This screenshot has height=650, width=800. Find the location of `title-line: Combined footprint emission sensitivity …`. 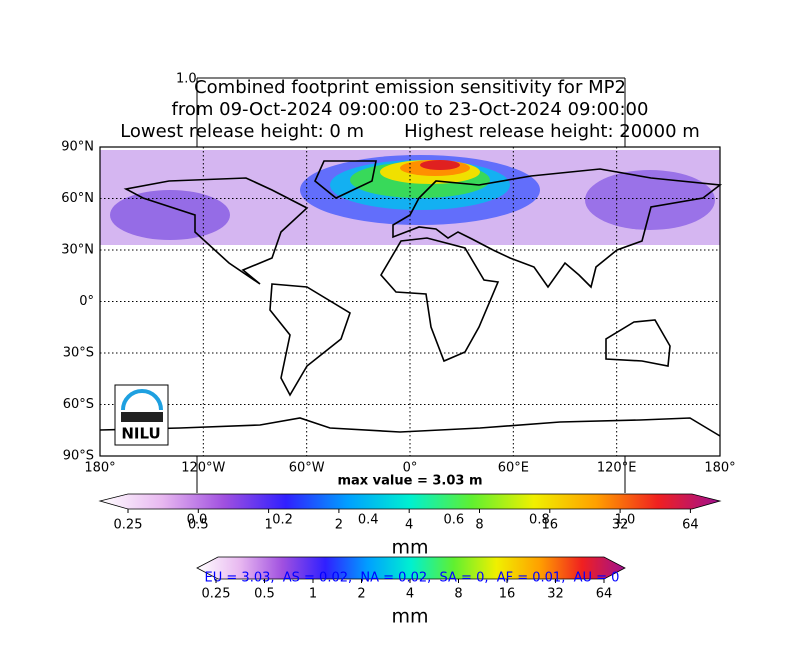

title-line: Combined footprint emission sensitivity … is located at coordinates (410, 87).